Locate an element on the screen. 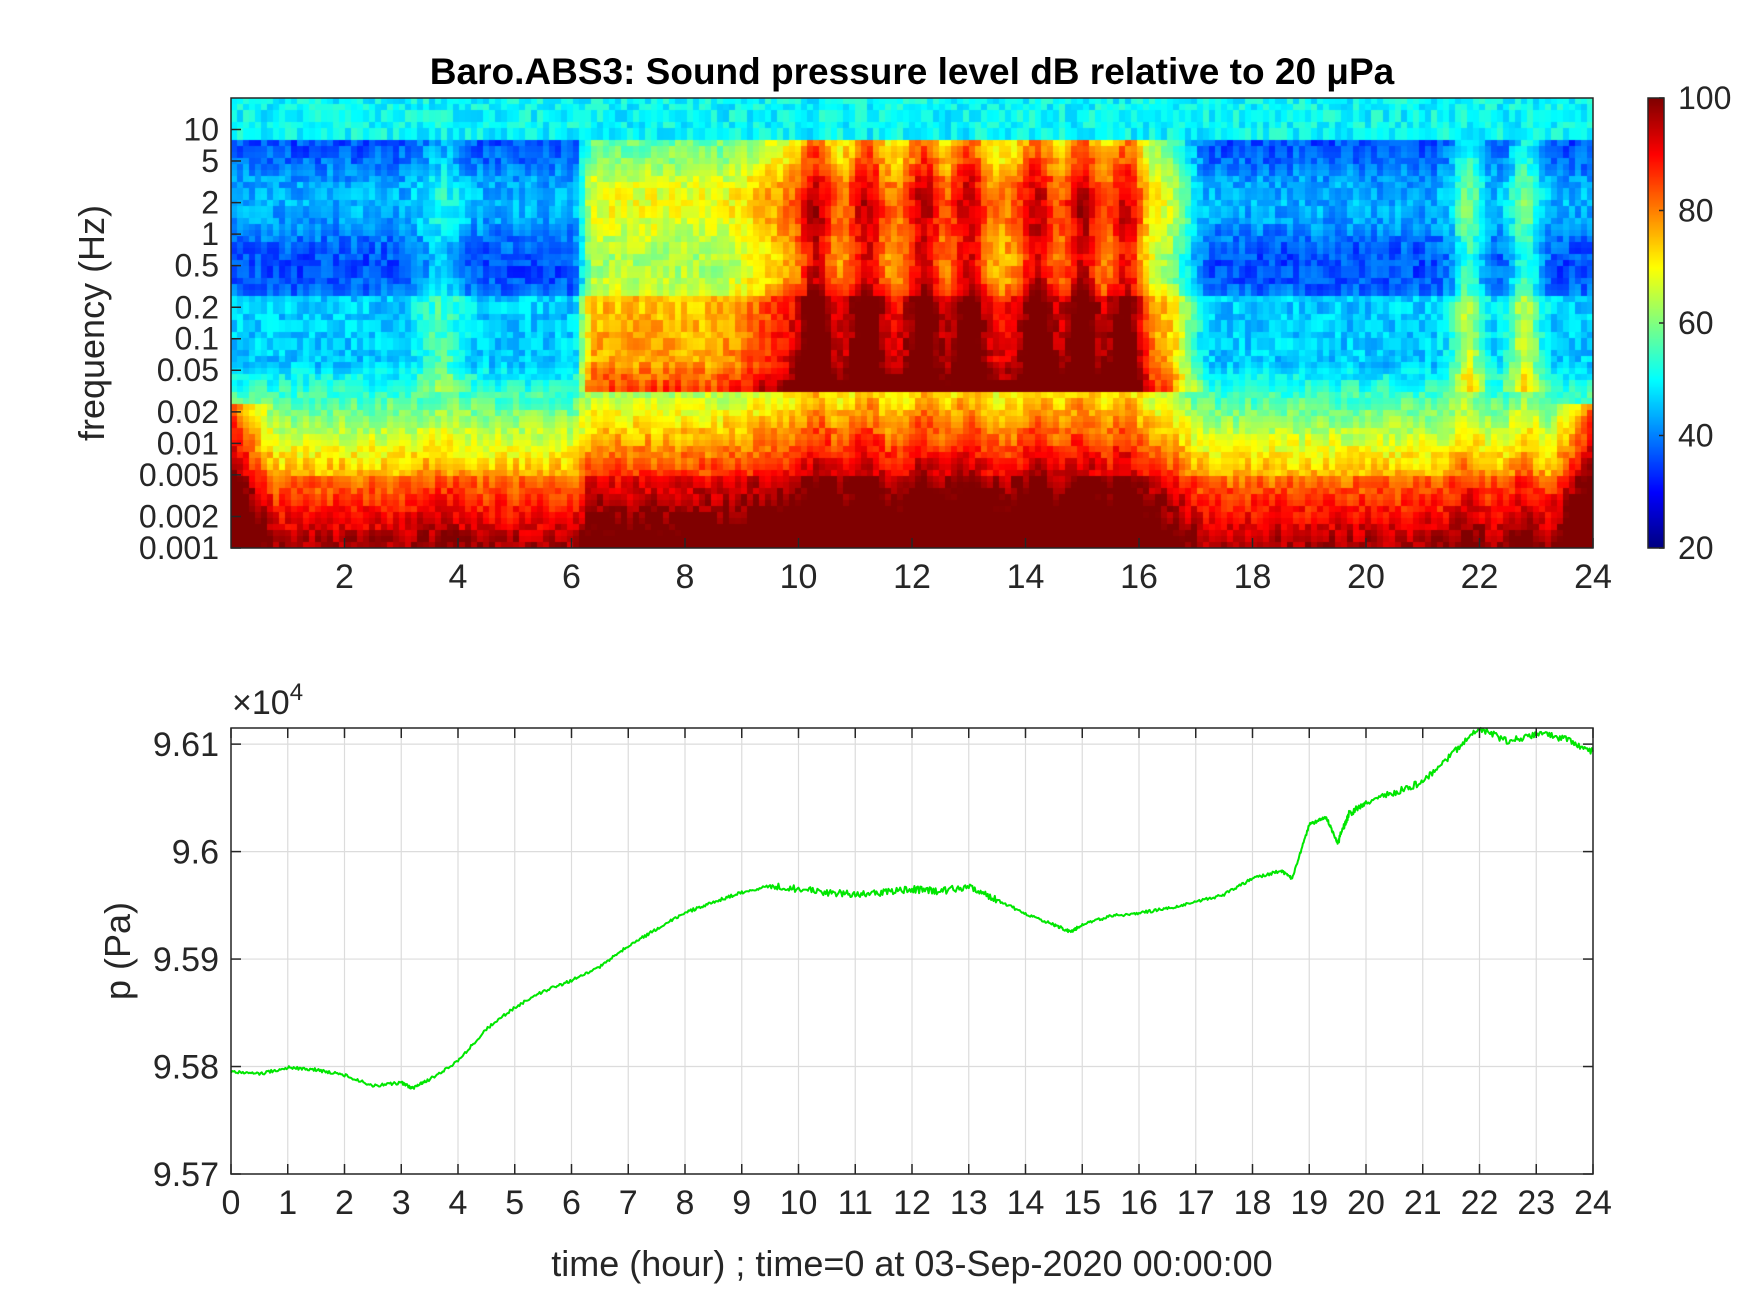 The height and width of the screenshot is (1313, 1750). pressure-y-tick-label: 9.6 is located at coordinates (195, 853).